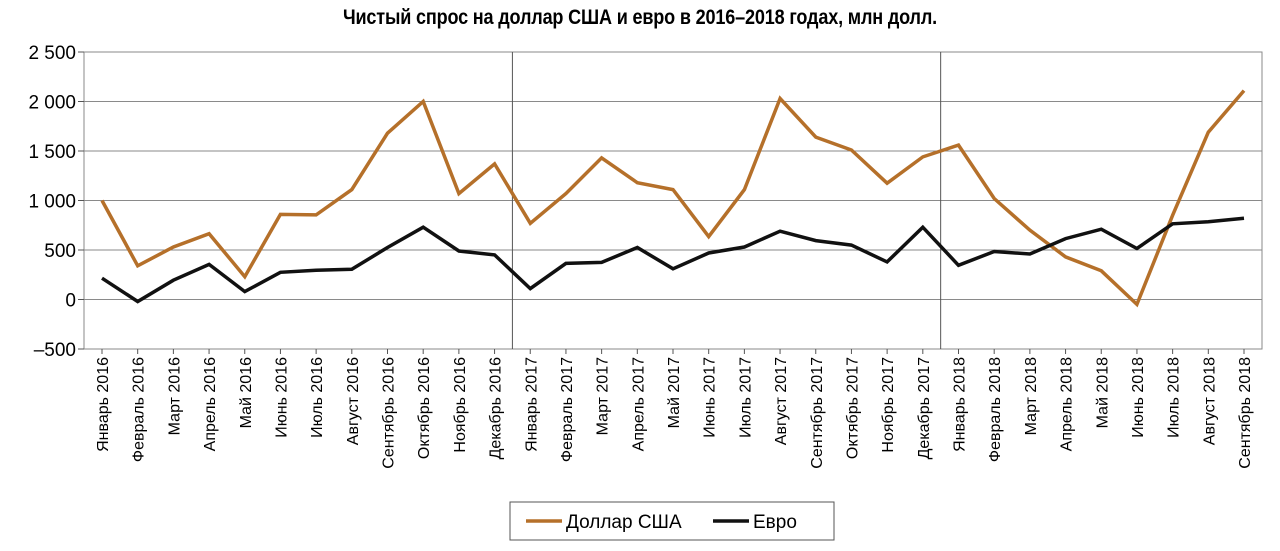  What do you see at coordinates (389, 413) in the screenshot?
I see `x-tick-label: Сентябрь 2016` at bounding box center [389, 413].